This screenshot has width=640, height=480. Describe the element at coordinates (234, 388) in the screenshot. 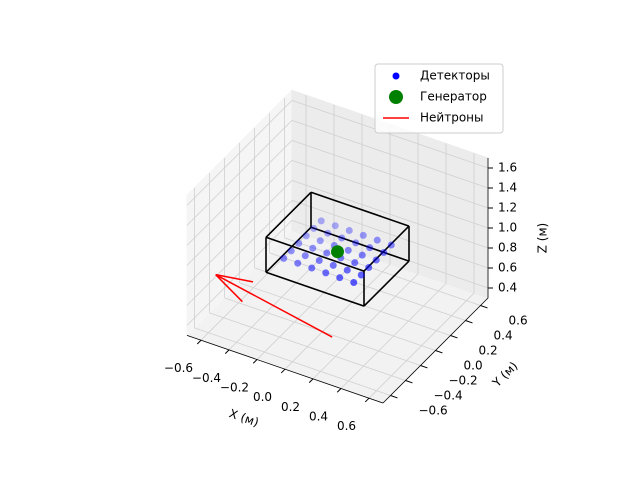

I see `x-tick-label: −0.2` at that location.